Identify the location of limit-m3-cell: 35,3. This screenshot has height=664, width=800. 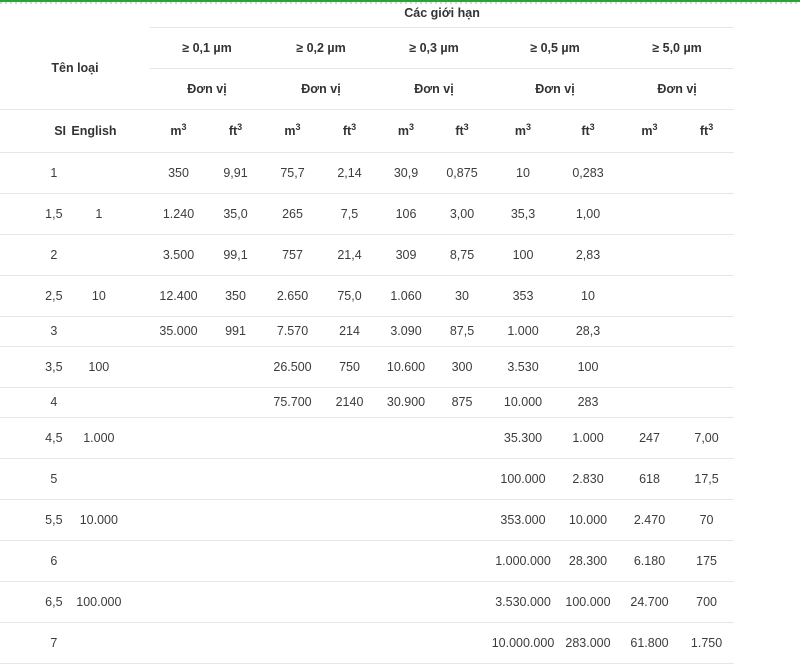
(523, 214).